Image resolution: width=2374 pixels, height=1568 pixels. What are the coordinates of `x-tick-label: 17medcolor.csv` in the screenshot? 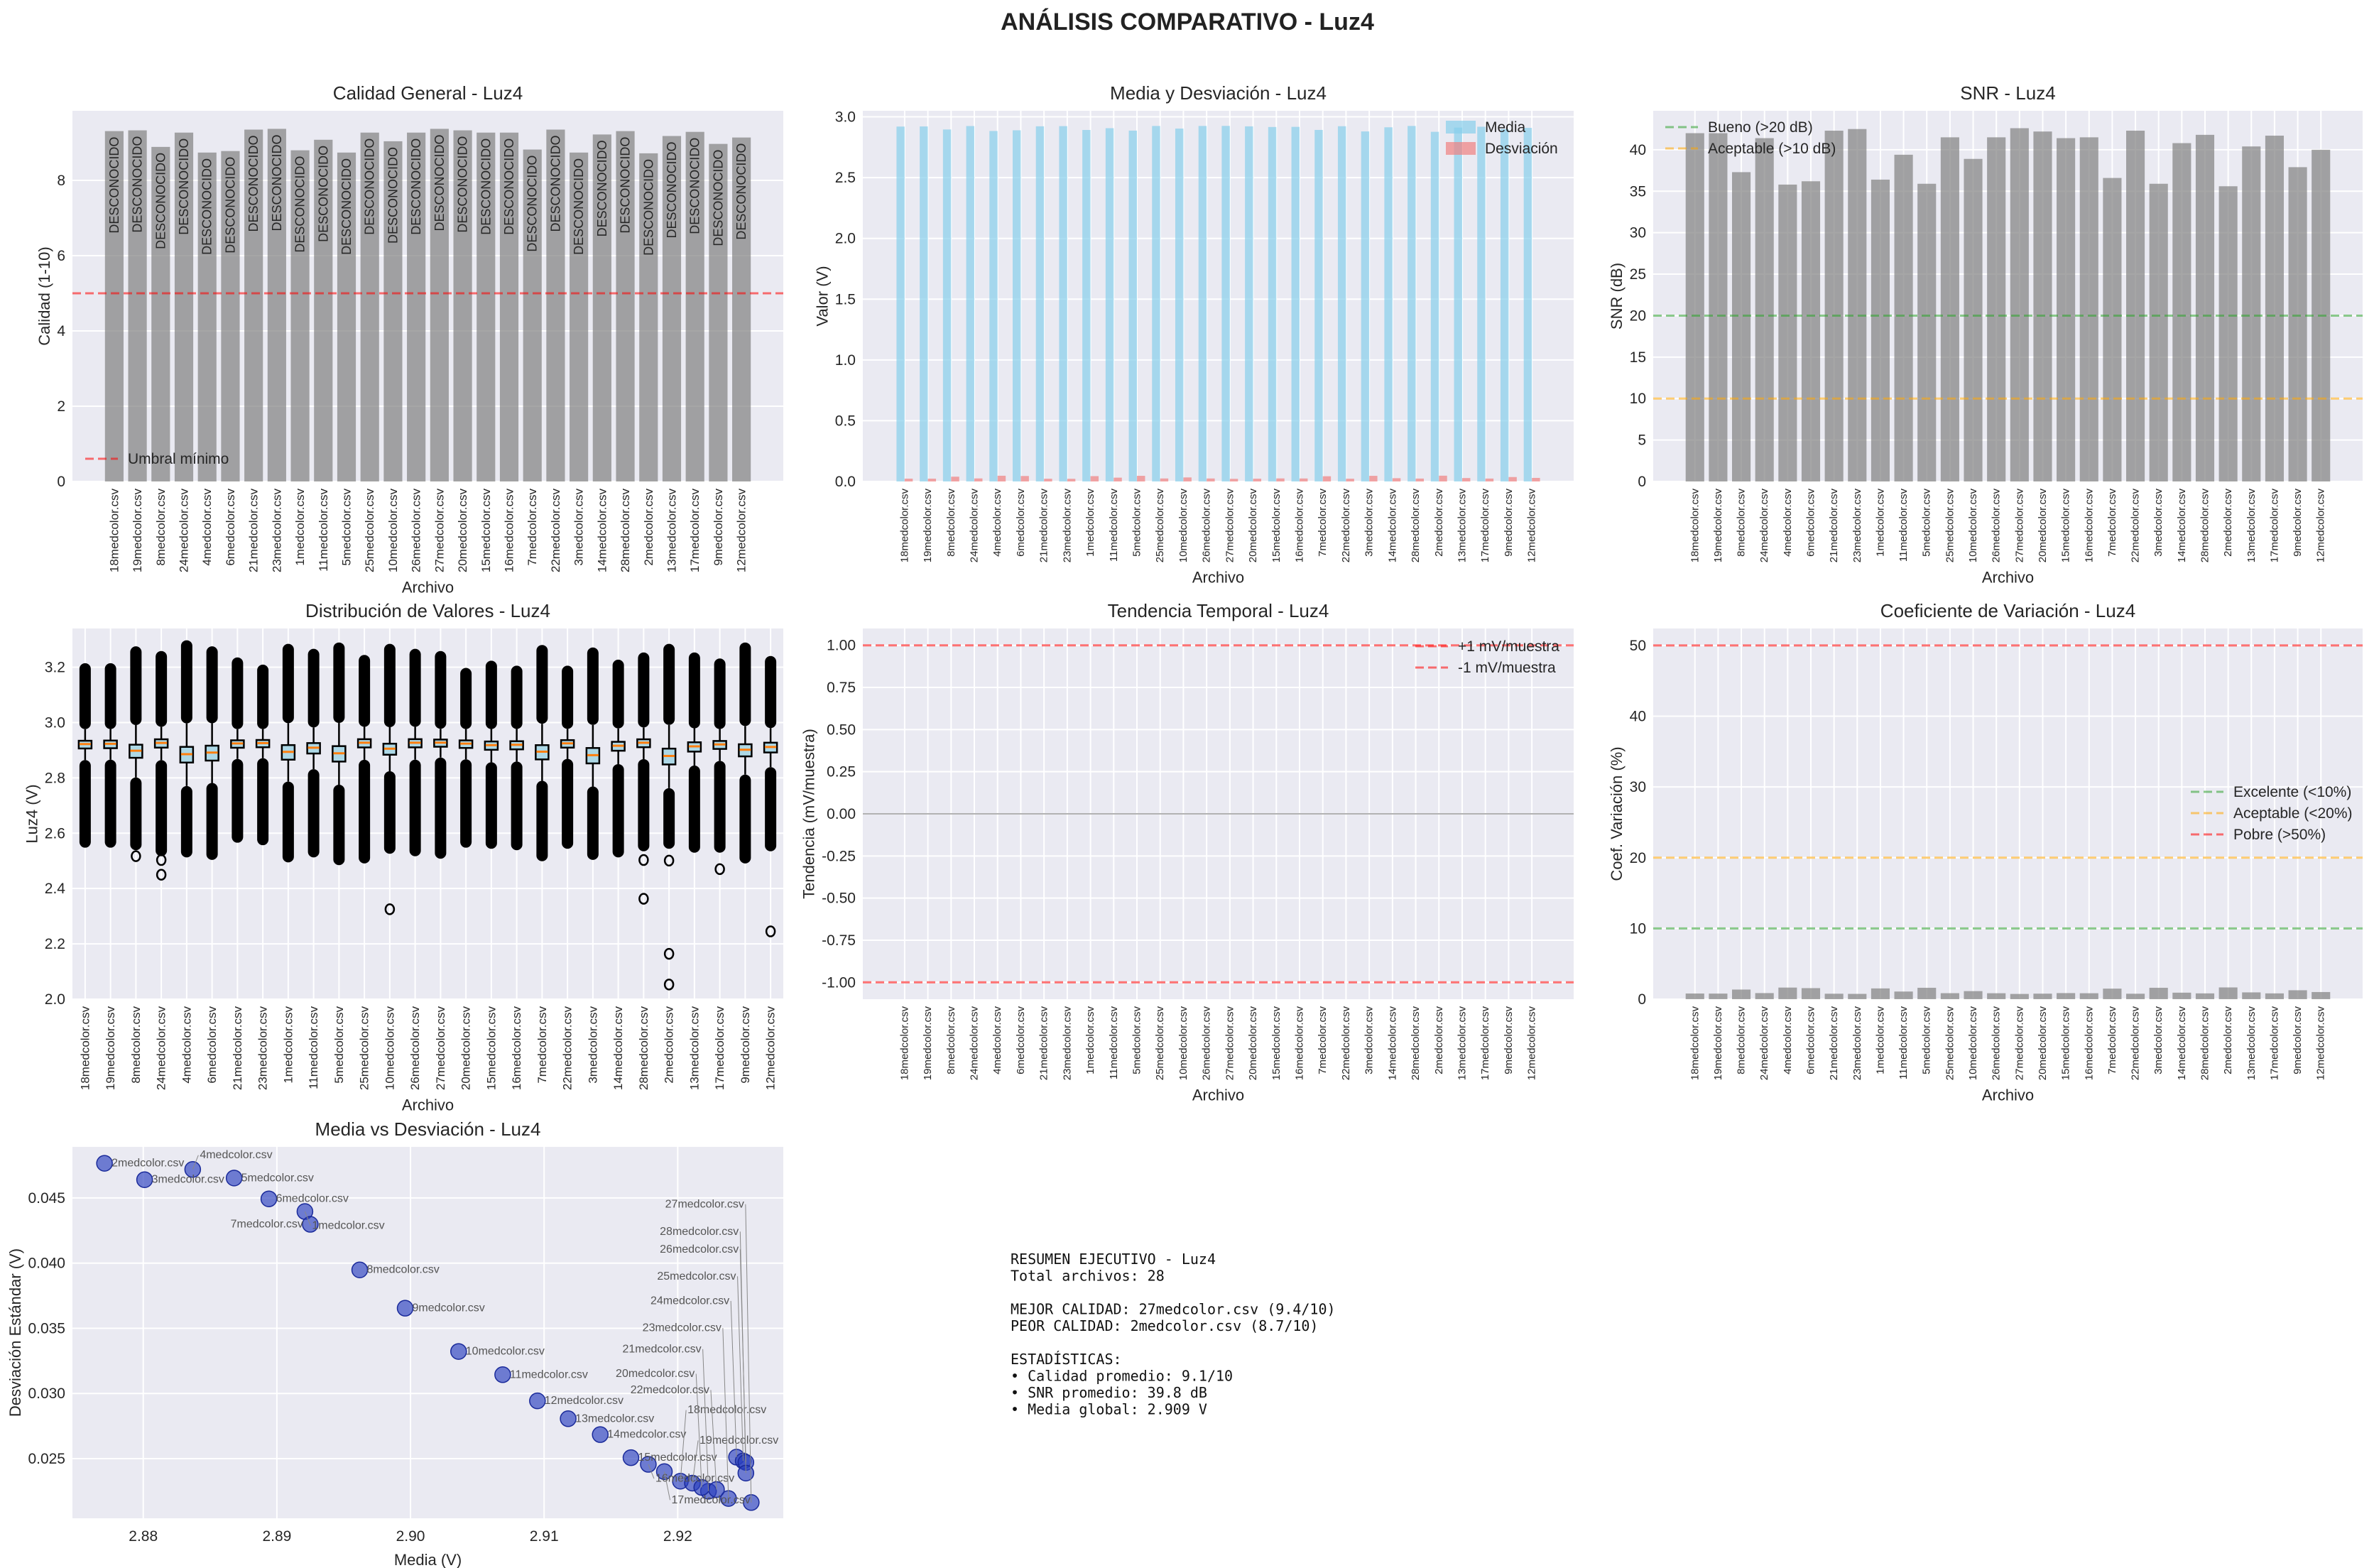 It's located at (2274, 526).